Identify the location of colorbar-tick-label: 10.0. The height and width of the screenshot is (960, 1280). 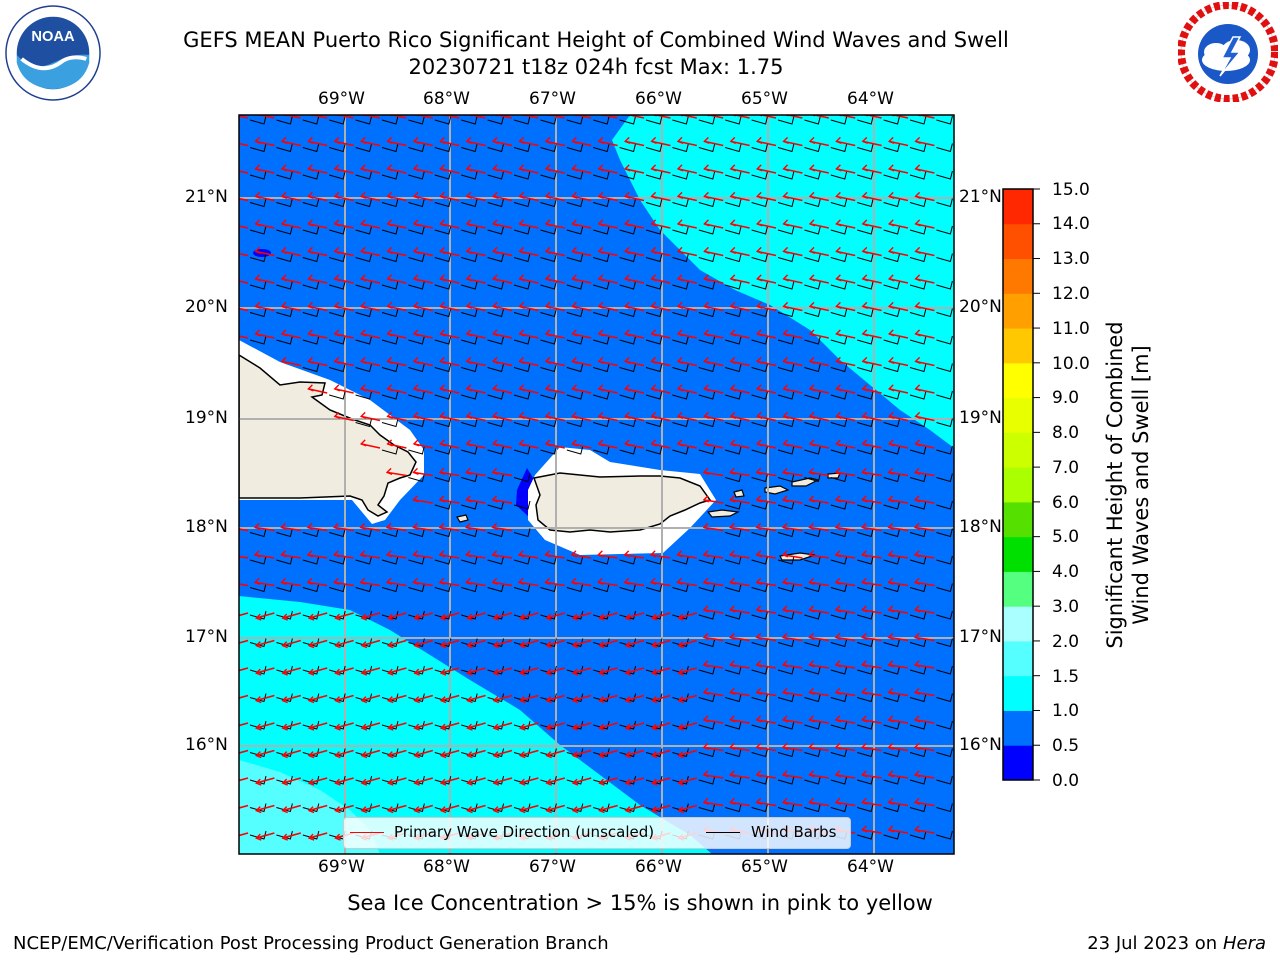
(1071, 364).